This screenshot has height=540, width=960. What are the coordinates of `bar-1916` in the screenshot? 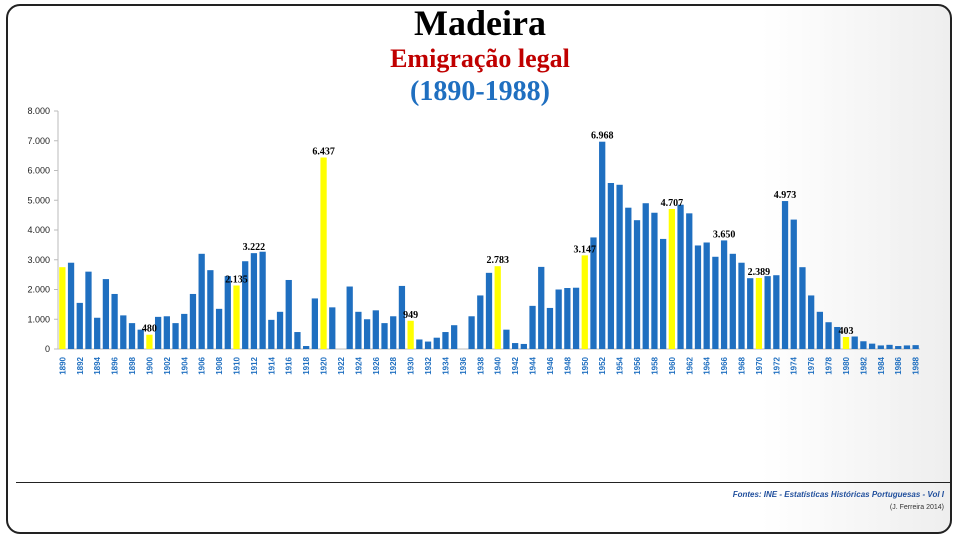 It's located at (288, 314).